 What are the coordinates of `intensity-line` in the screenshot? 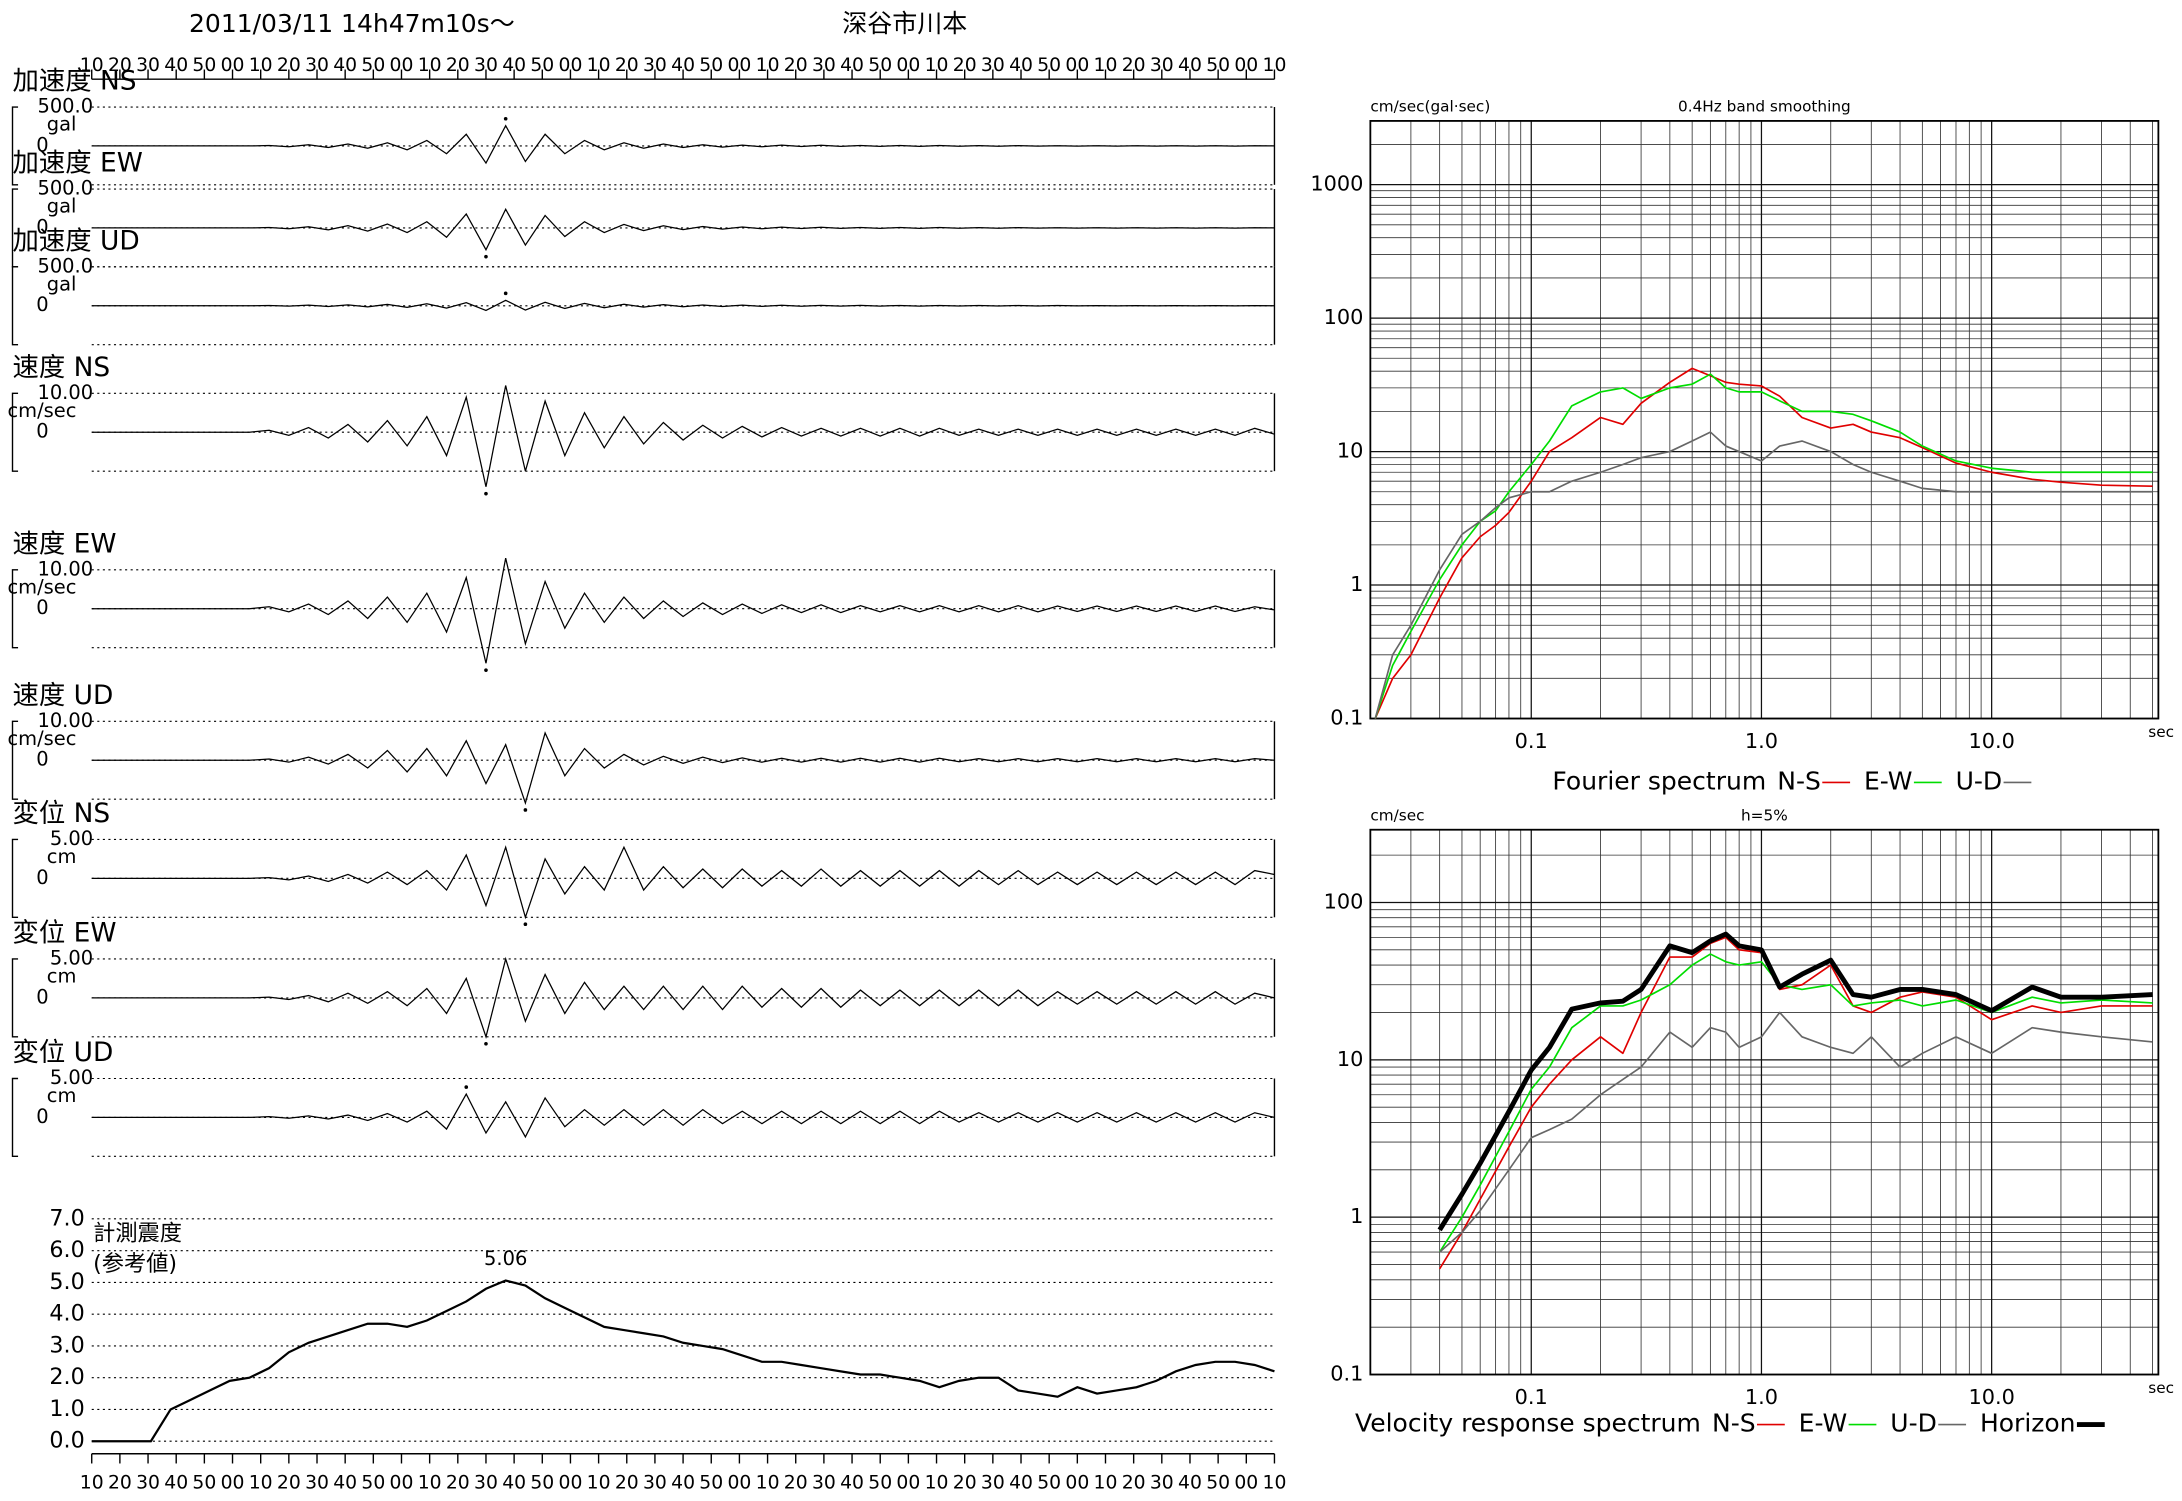 It's located at (683, 1361).